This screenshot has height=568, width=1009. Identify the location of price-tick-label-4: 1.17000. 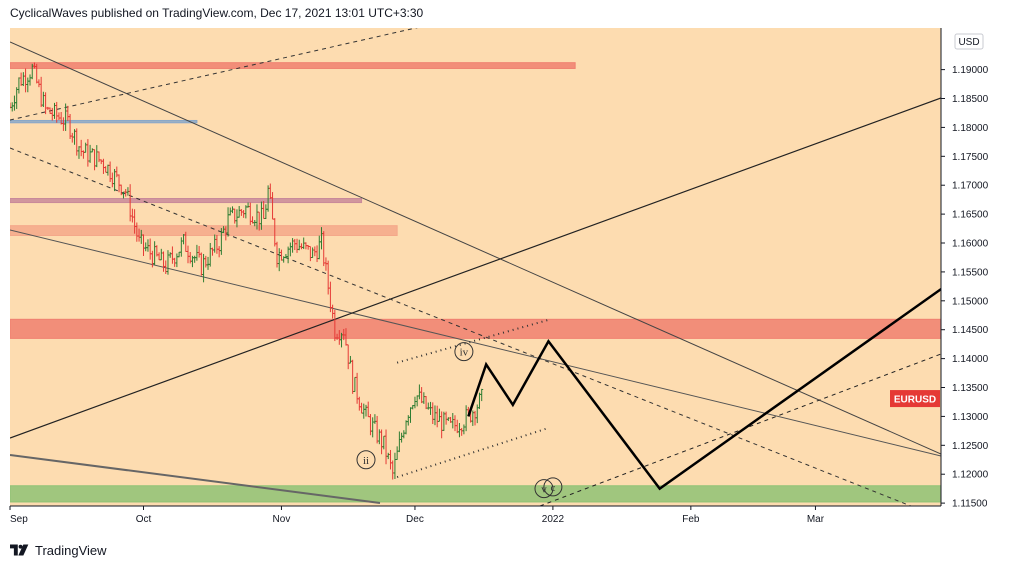
(970, 186).